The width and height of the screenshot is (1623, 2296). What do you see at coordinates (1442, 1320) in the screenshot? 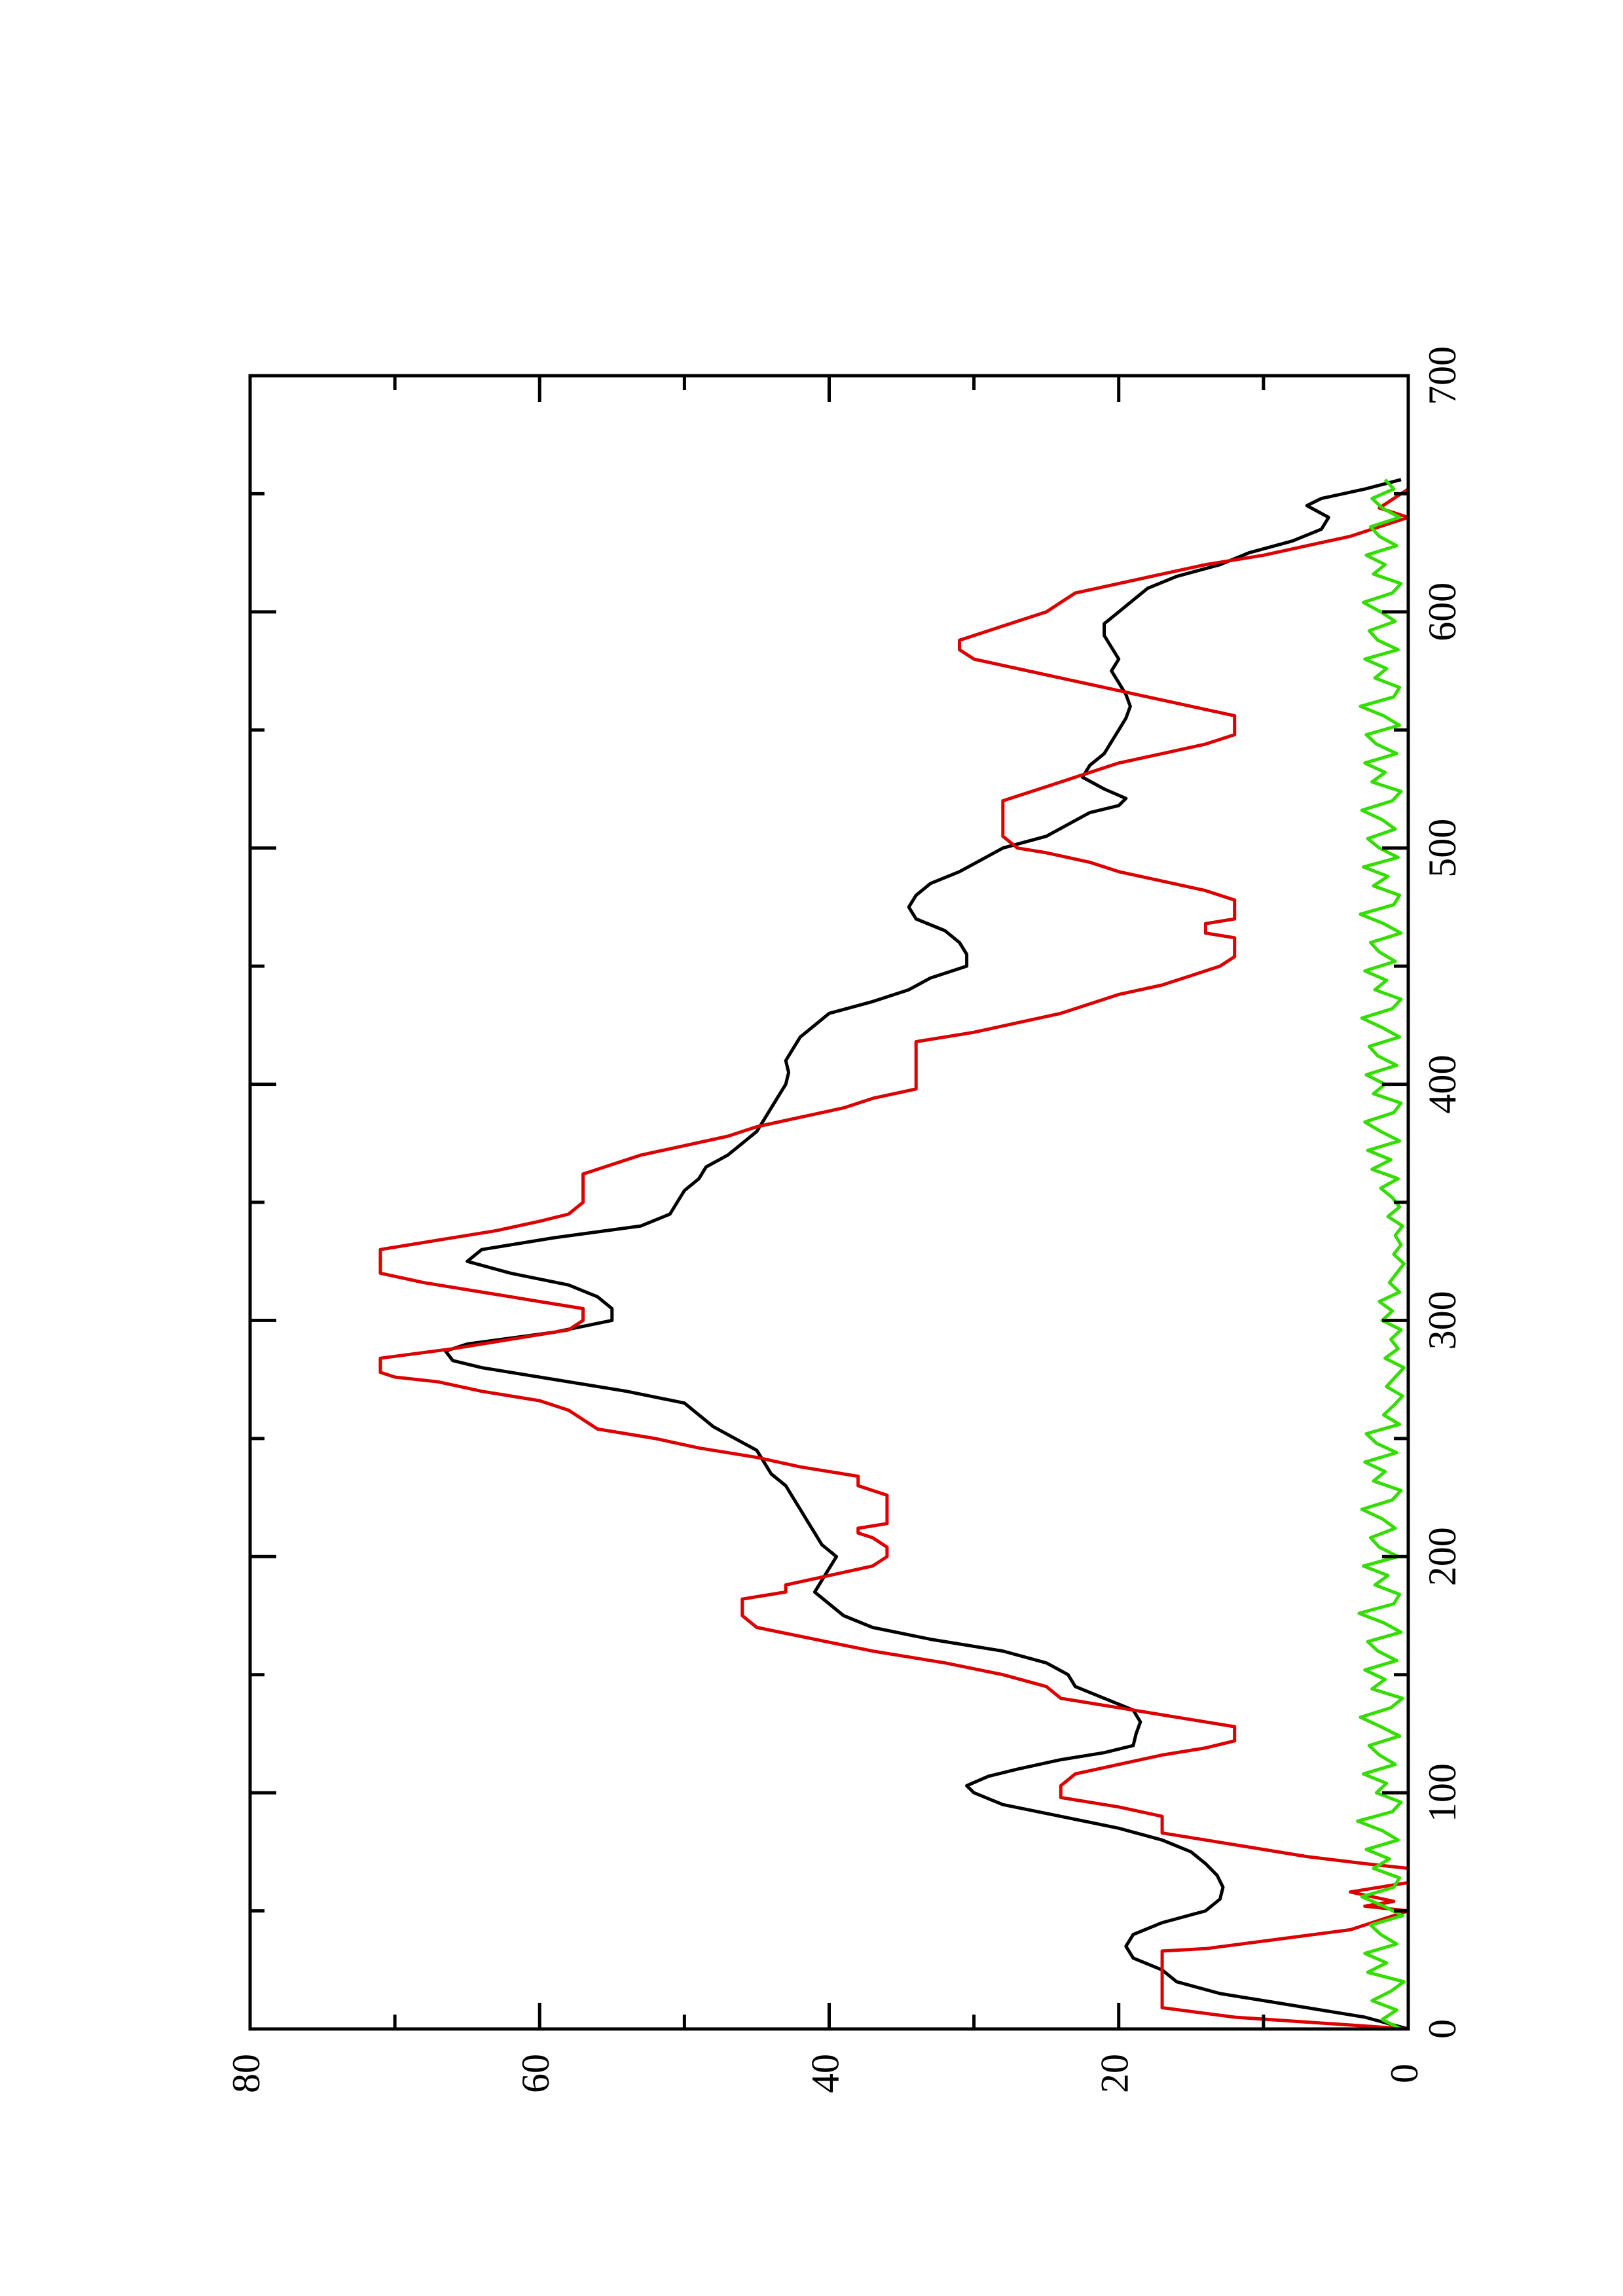
I see `x-tick-label: 300` at bounding box center [1442, 1320].